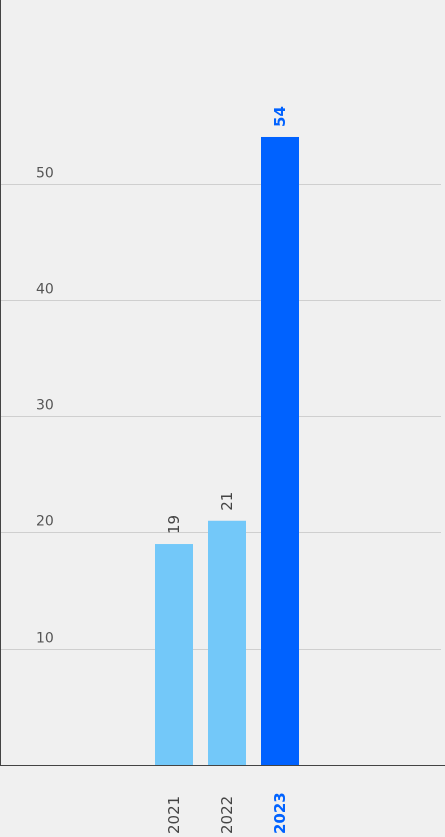 Image resolution: width=445 pixels, height=837 pixels. I want to click on category-label-2022: 2022, so click(227, 815).